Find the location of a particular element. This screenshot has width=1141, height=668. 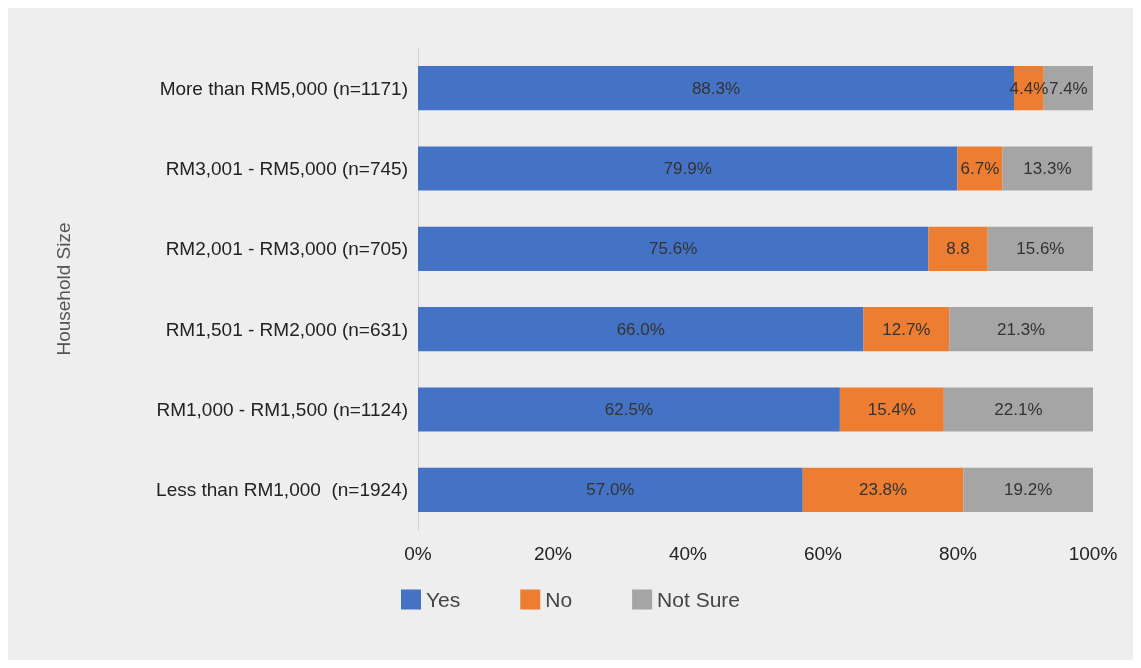

legend-label: Not Sure is located at coordinates (698, 599).